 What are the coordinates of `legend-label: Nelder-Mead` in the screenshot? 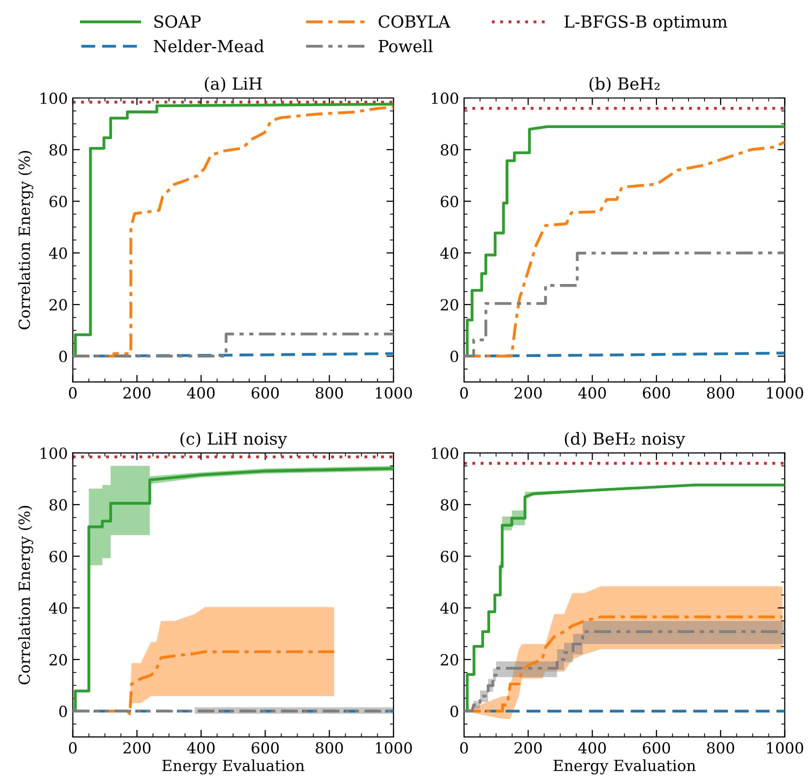 It's located at (209, 45).